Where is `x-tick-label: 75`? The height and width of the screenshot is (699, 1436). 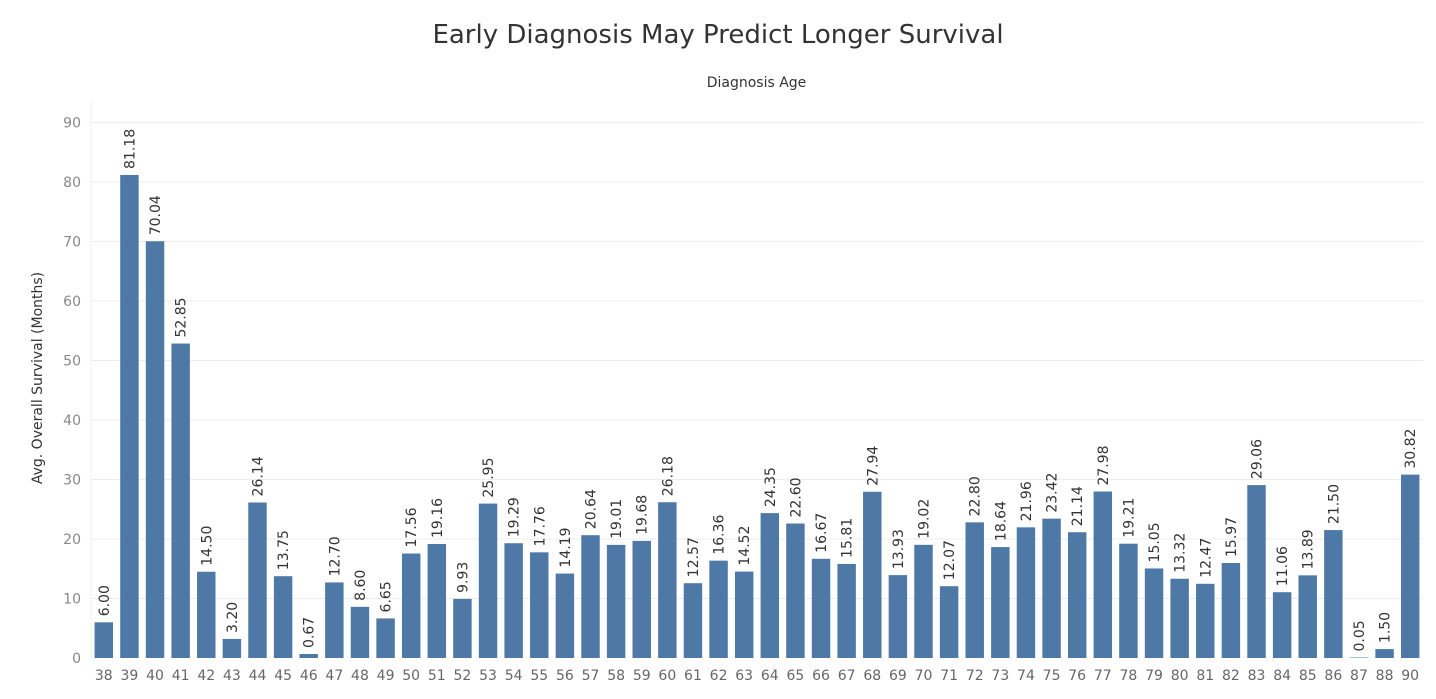
x-tick-label: 75 is located at coordinates (1052, 676).